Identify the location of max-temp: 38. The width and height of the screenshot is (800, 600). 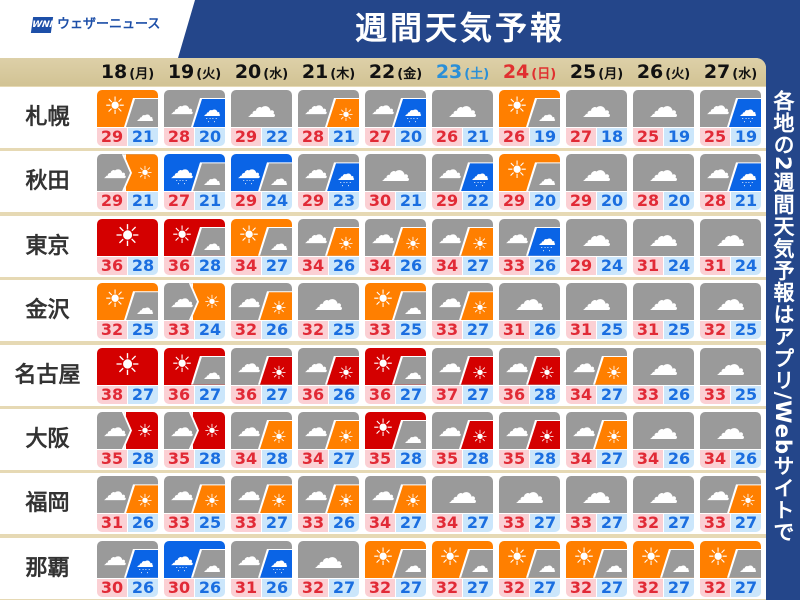
(112, 394).